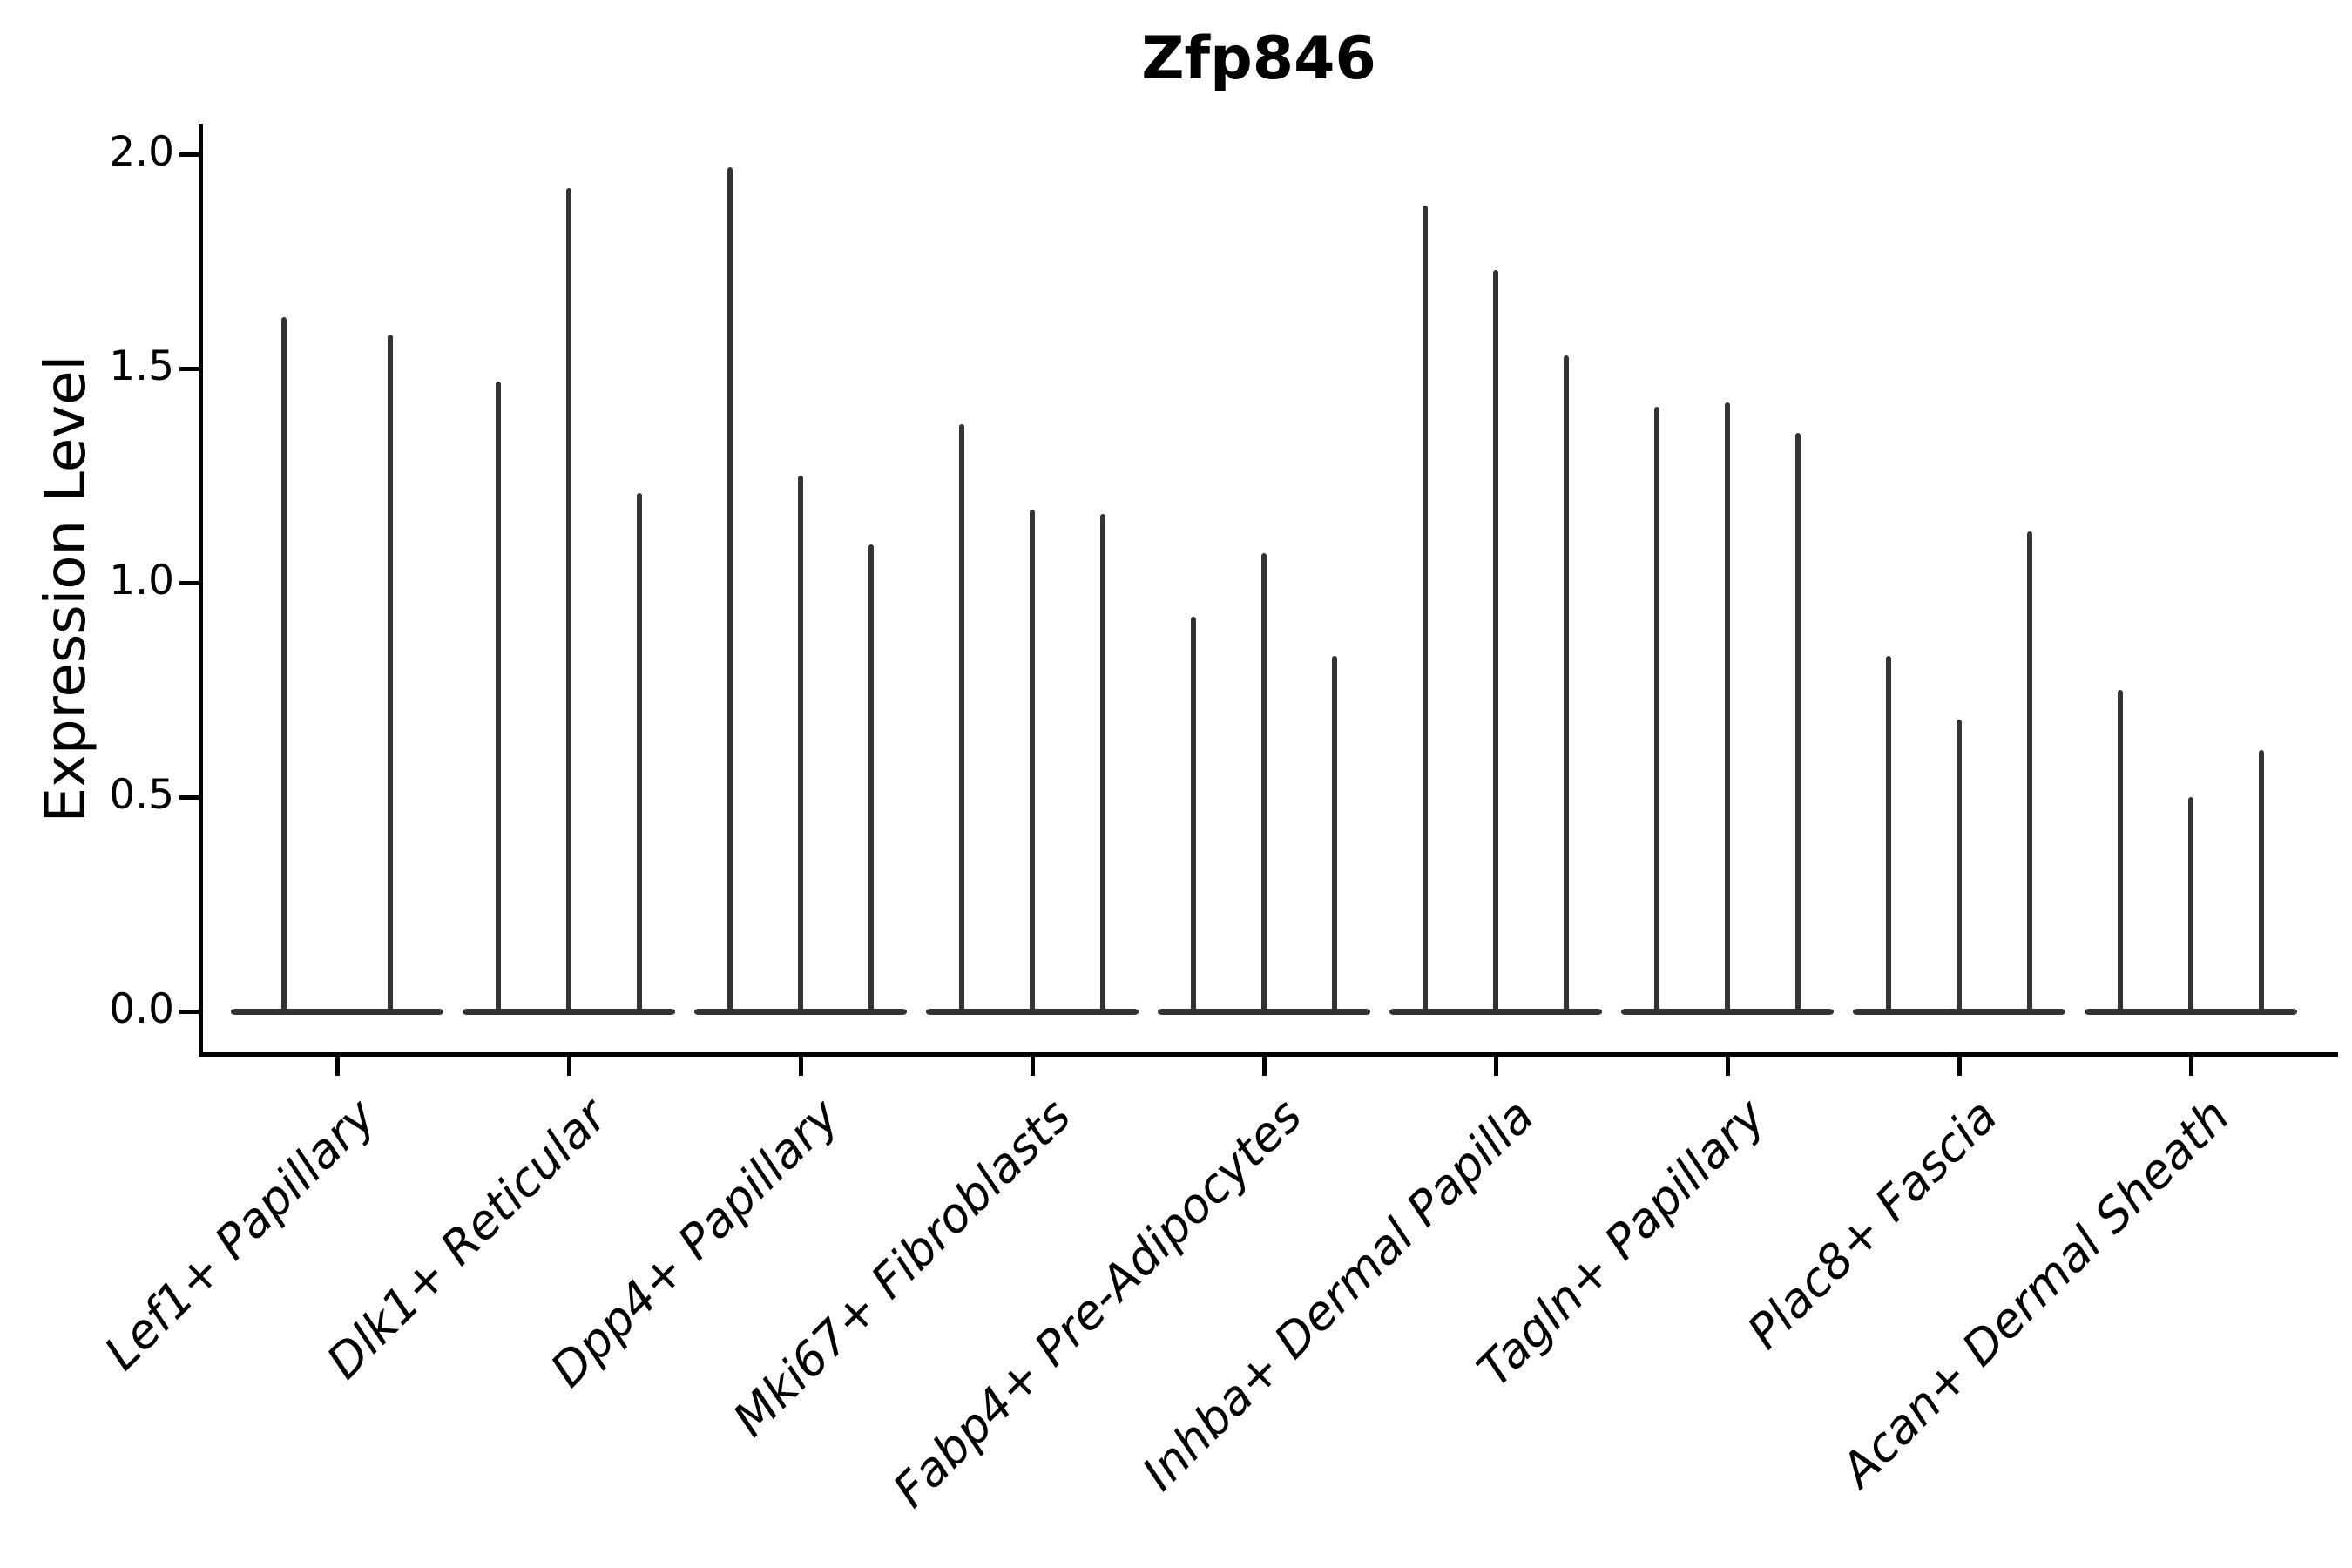 The image size is (2352, 1568). I want to click on x-tick-label: Fabp4+ Pre-Adipocytes, so click(1097, 1303).